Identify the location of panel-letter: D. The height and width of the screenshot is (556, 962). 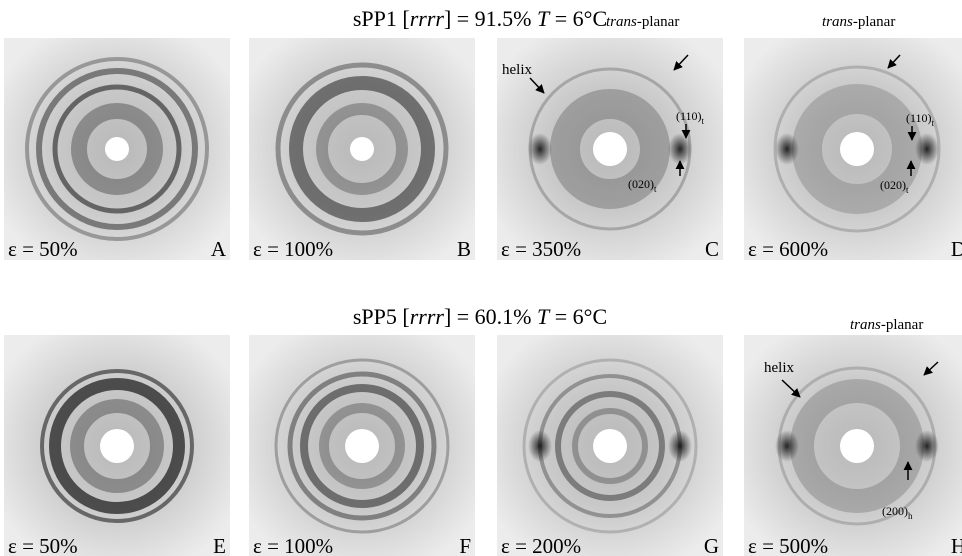
(956, 249).